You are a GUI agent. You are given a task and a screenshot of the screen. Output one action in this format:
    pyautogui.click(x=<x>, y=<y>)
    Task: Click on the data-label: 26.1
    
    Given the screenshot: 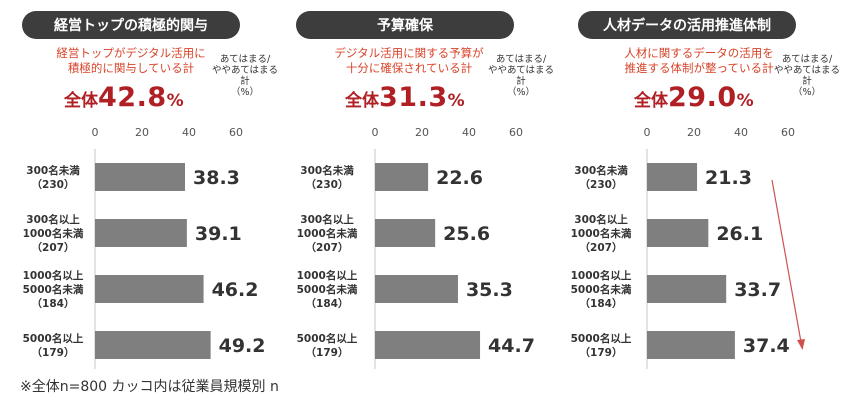 What is the action you would take?
    pyautogui.click(x=739, y=234)
    